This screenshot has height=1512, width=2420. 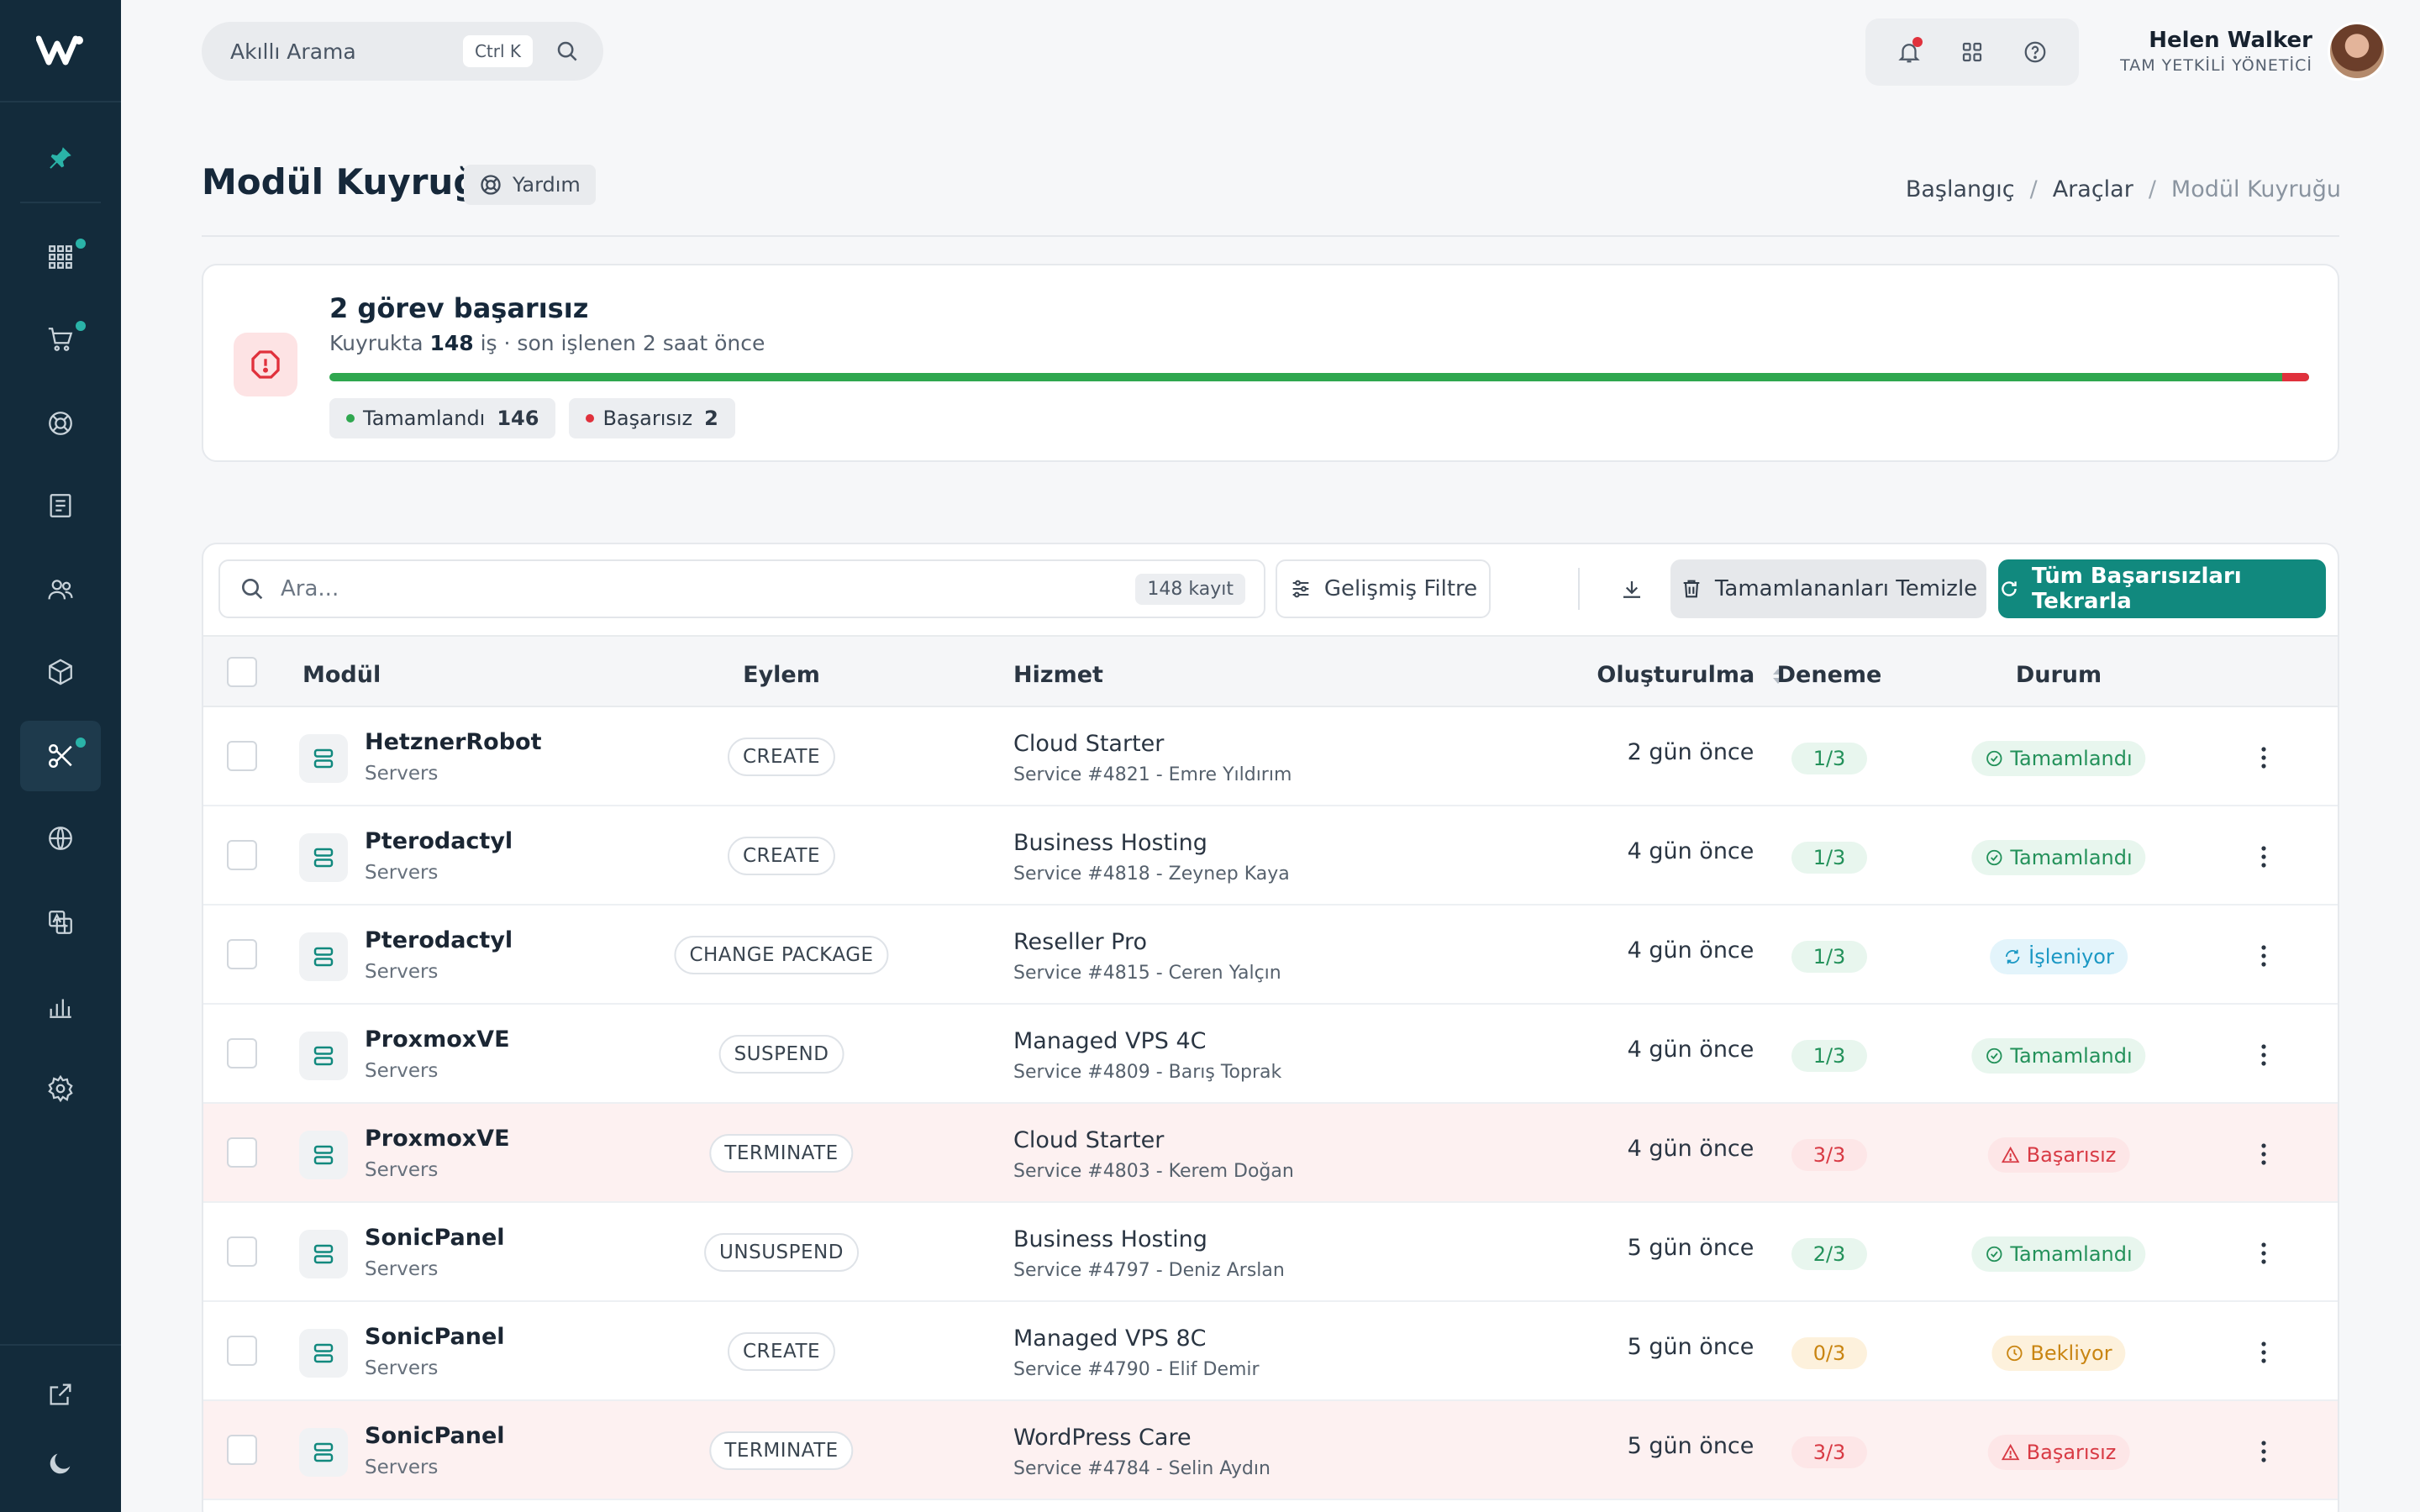 I want to click on export-button, so click(x=1631, y=589).